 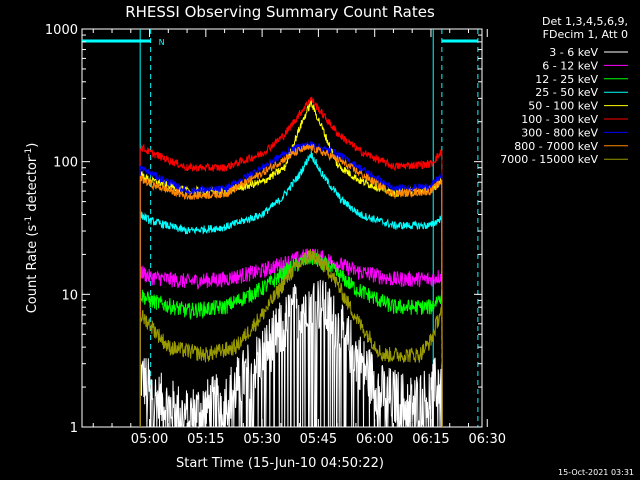 What do you see at coordinates (570, 65) in the screenshot?
I see `legend-label: 6 - 12 keV` at bounding box center [570, 65].